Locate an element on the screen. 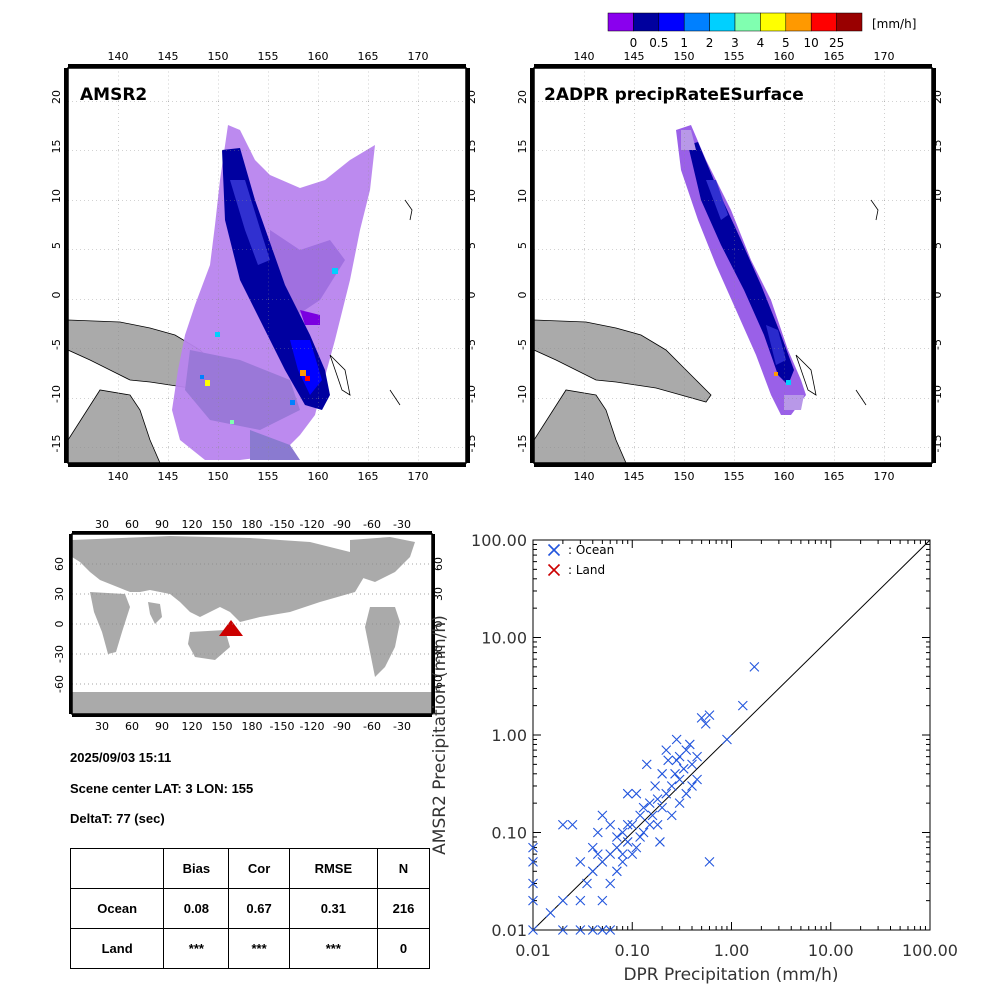  y-axis-label: AMSR2 Precipitation (mm/h) is located at coordinates (440, 735).